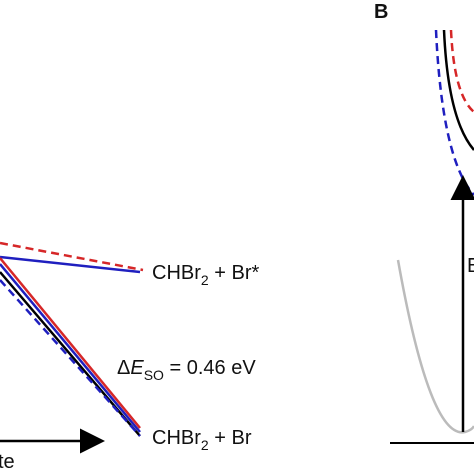 The height and width of the screenshot is (474, 474). I want to click on axis-label: te, so click(7, 462).